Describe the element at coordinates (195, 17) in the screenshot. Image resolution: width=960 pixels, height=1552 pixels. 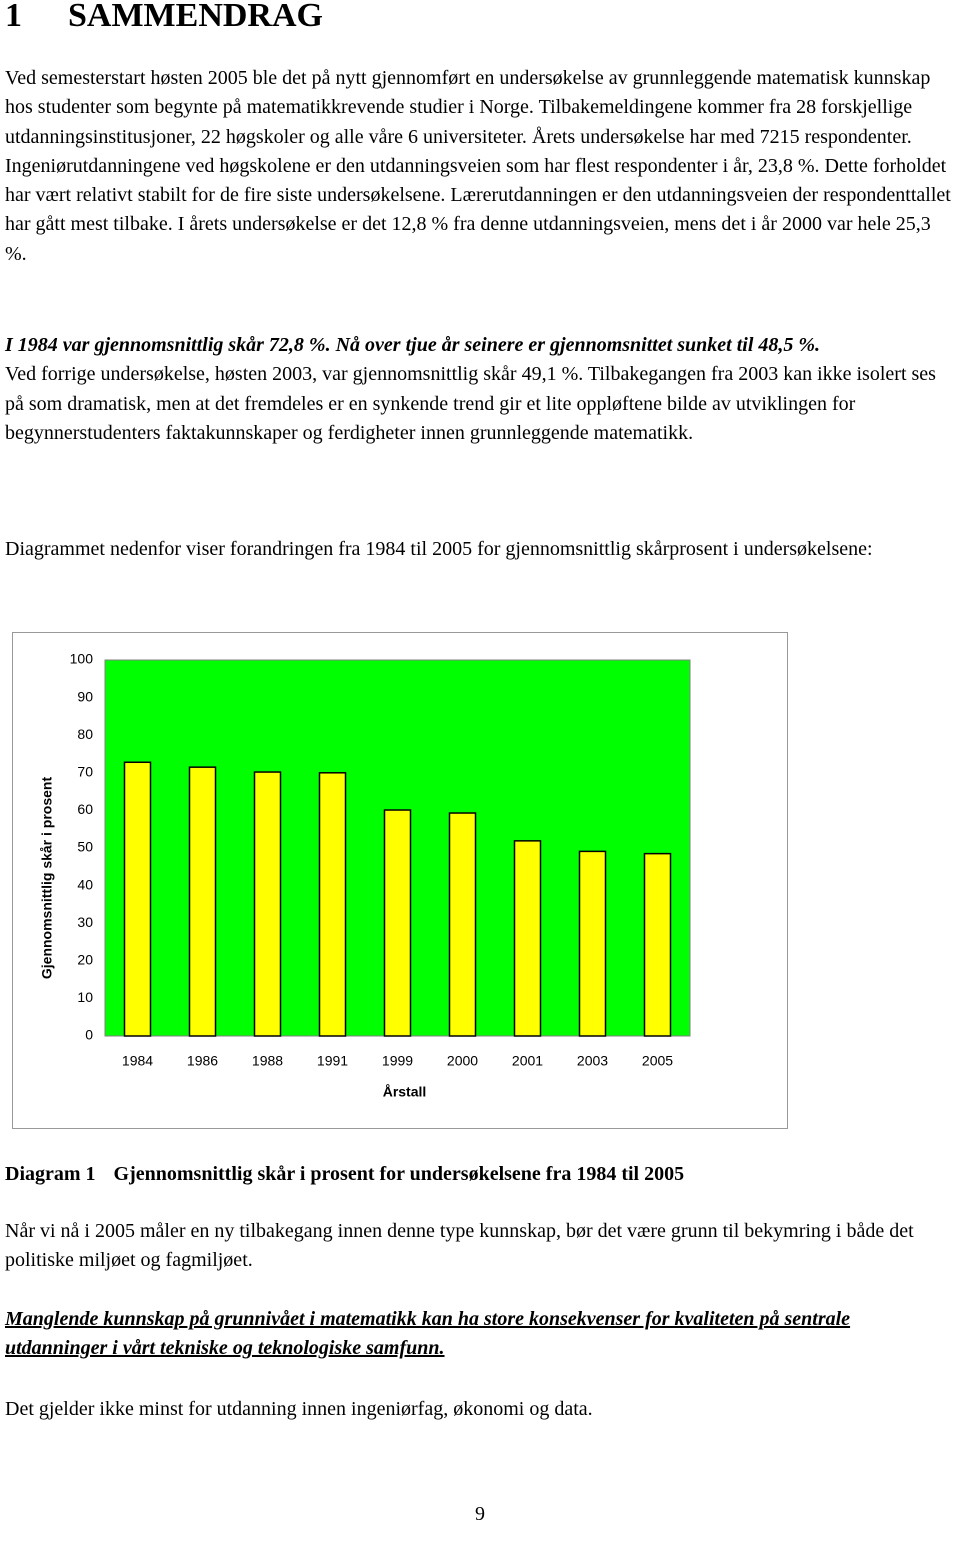
I see `heading-title: SAMMENDRAG` at that location.